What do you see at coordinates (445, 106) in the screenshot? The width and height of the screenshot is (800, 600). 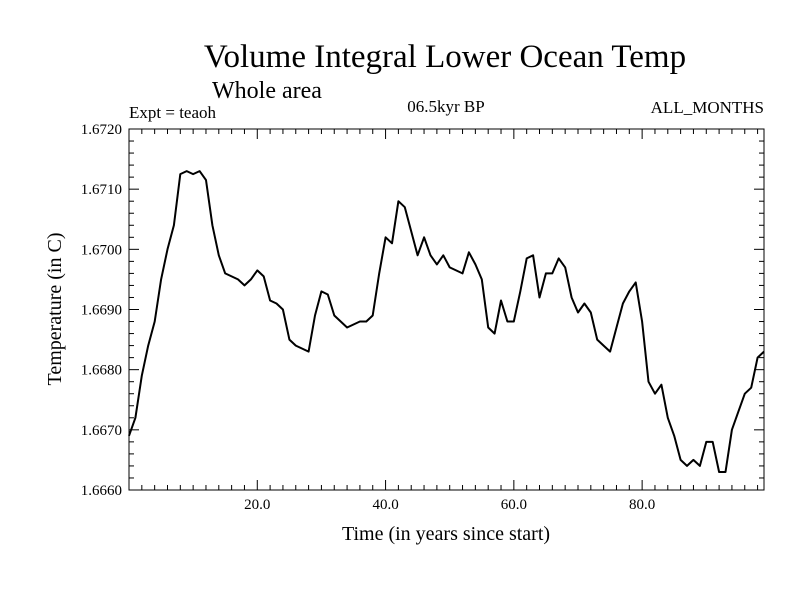 I see `period-label: 06.5kyr BP` at bounding box center [445, 106].